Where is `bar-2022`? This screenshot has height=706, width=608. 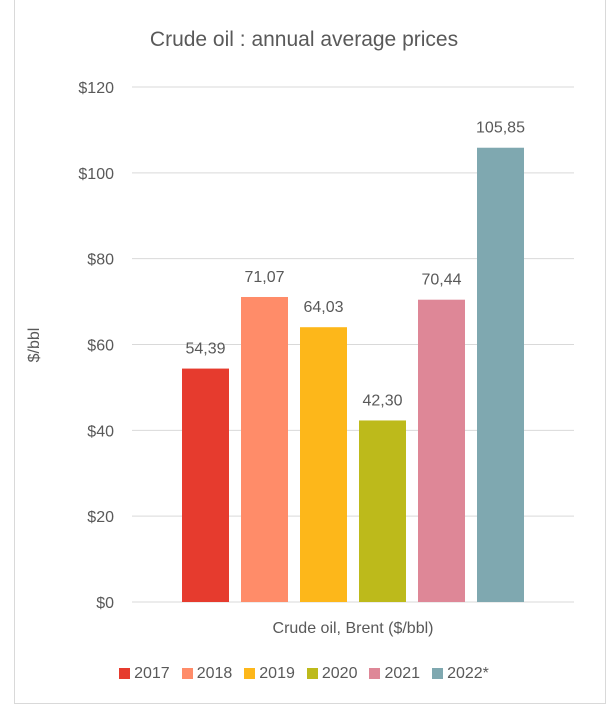
bar-2022 is located at coordinates (500, 374).